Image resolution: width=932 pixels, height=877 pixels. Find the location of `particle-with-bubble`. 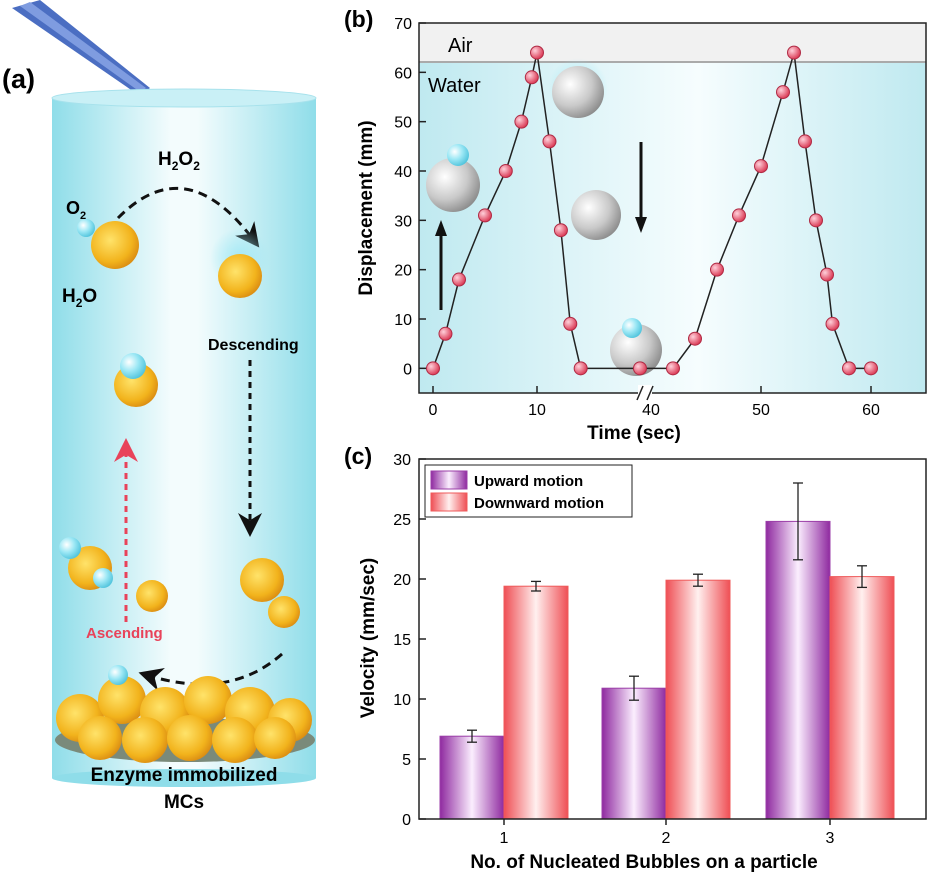

particle-with-bubble is located at coordinates (108, 244).